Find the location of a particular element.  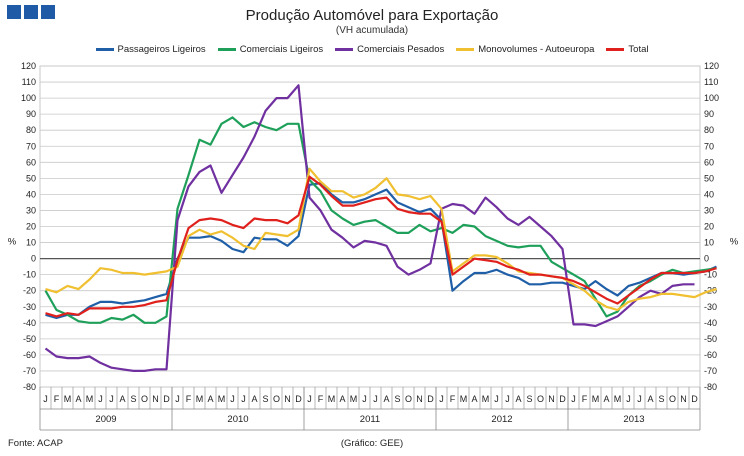

y-tick-label-right: 90 is located at coordinates (709, 114).